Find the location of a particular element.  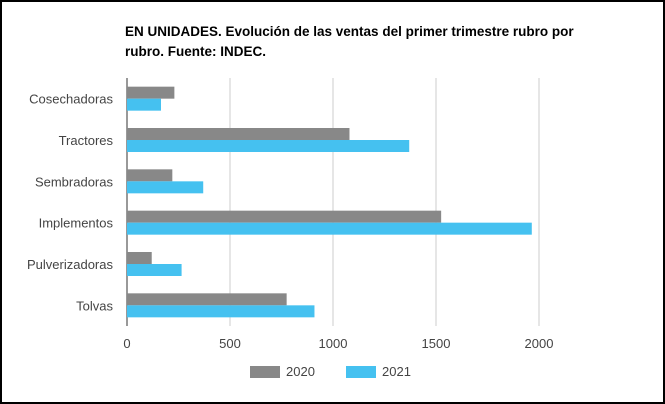

bar-2021-tractores is located at coordinates (268, 146).